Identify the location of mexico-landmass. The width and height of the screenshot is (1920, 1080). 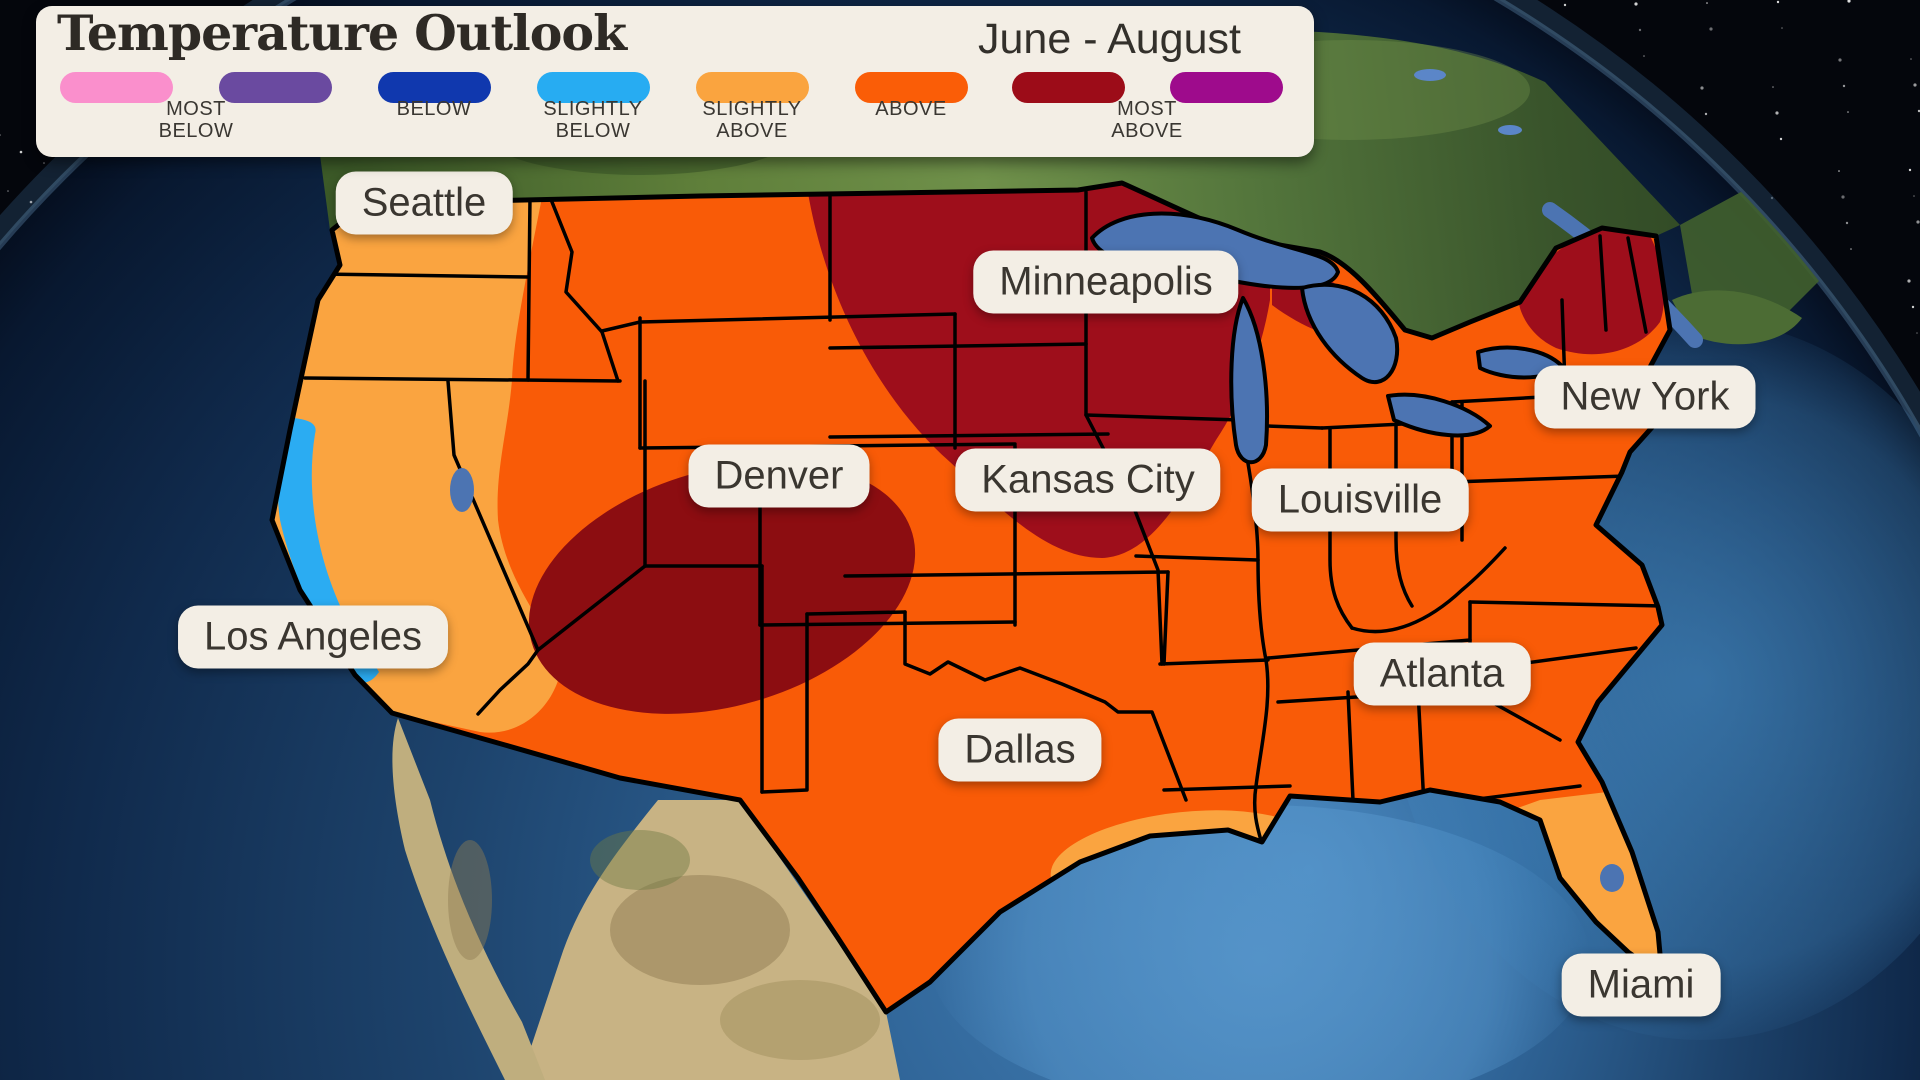
(646, 899).